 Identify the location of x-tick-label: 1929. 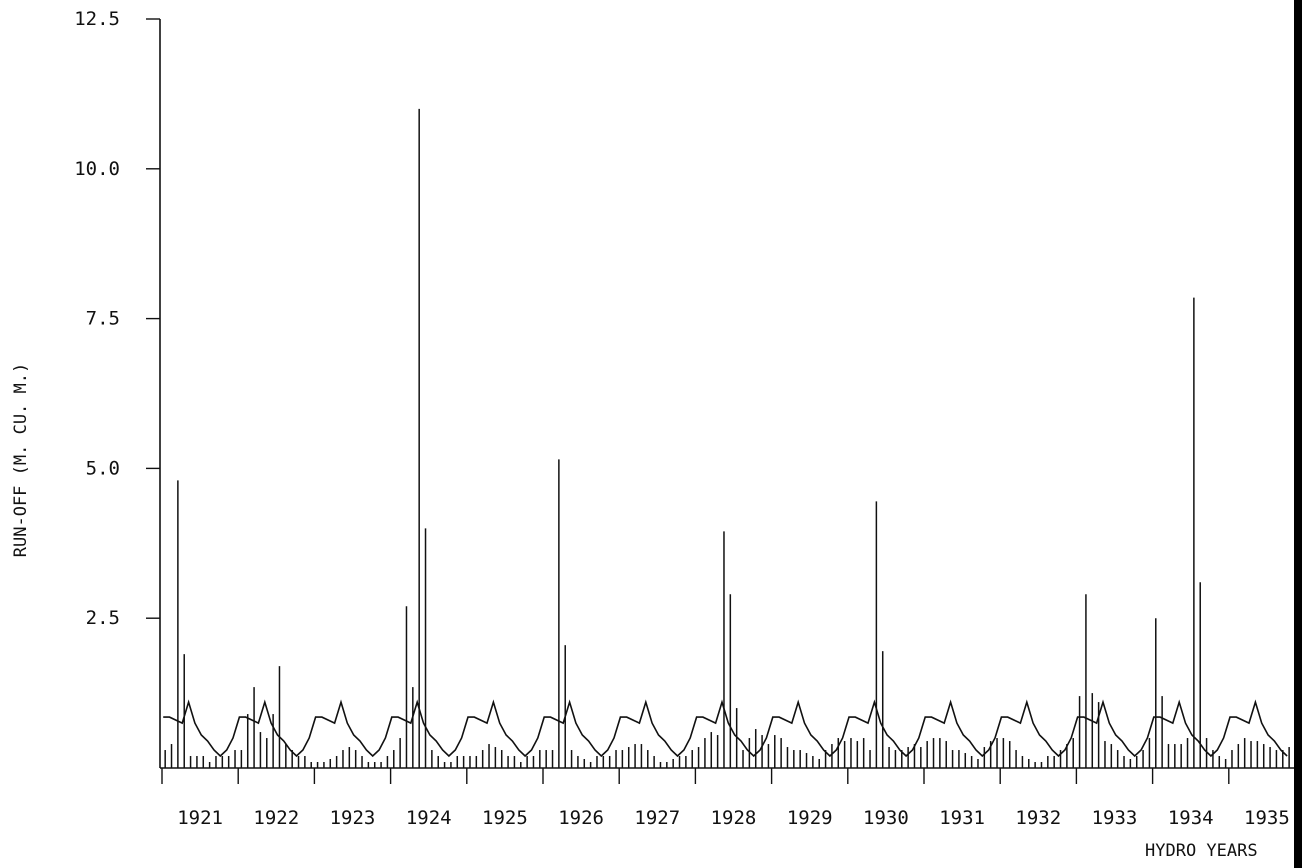
(810, 818).